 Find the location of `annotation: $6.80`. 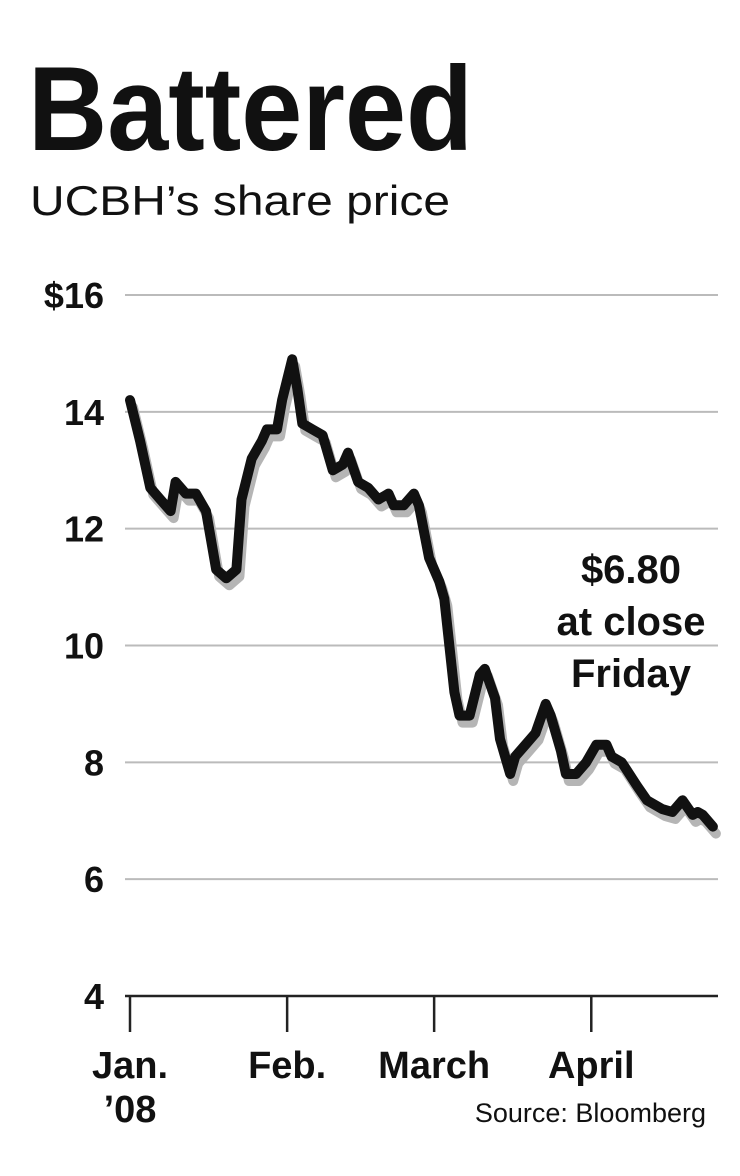

annotation: $6.80 is located at coordinates (631, 570).